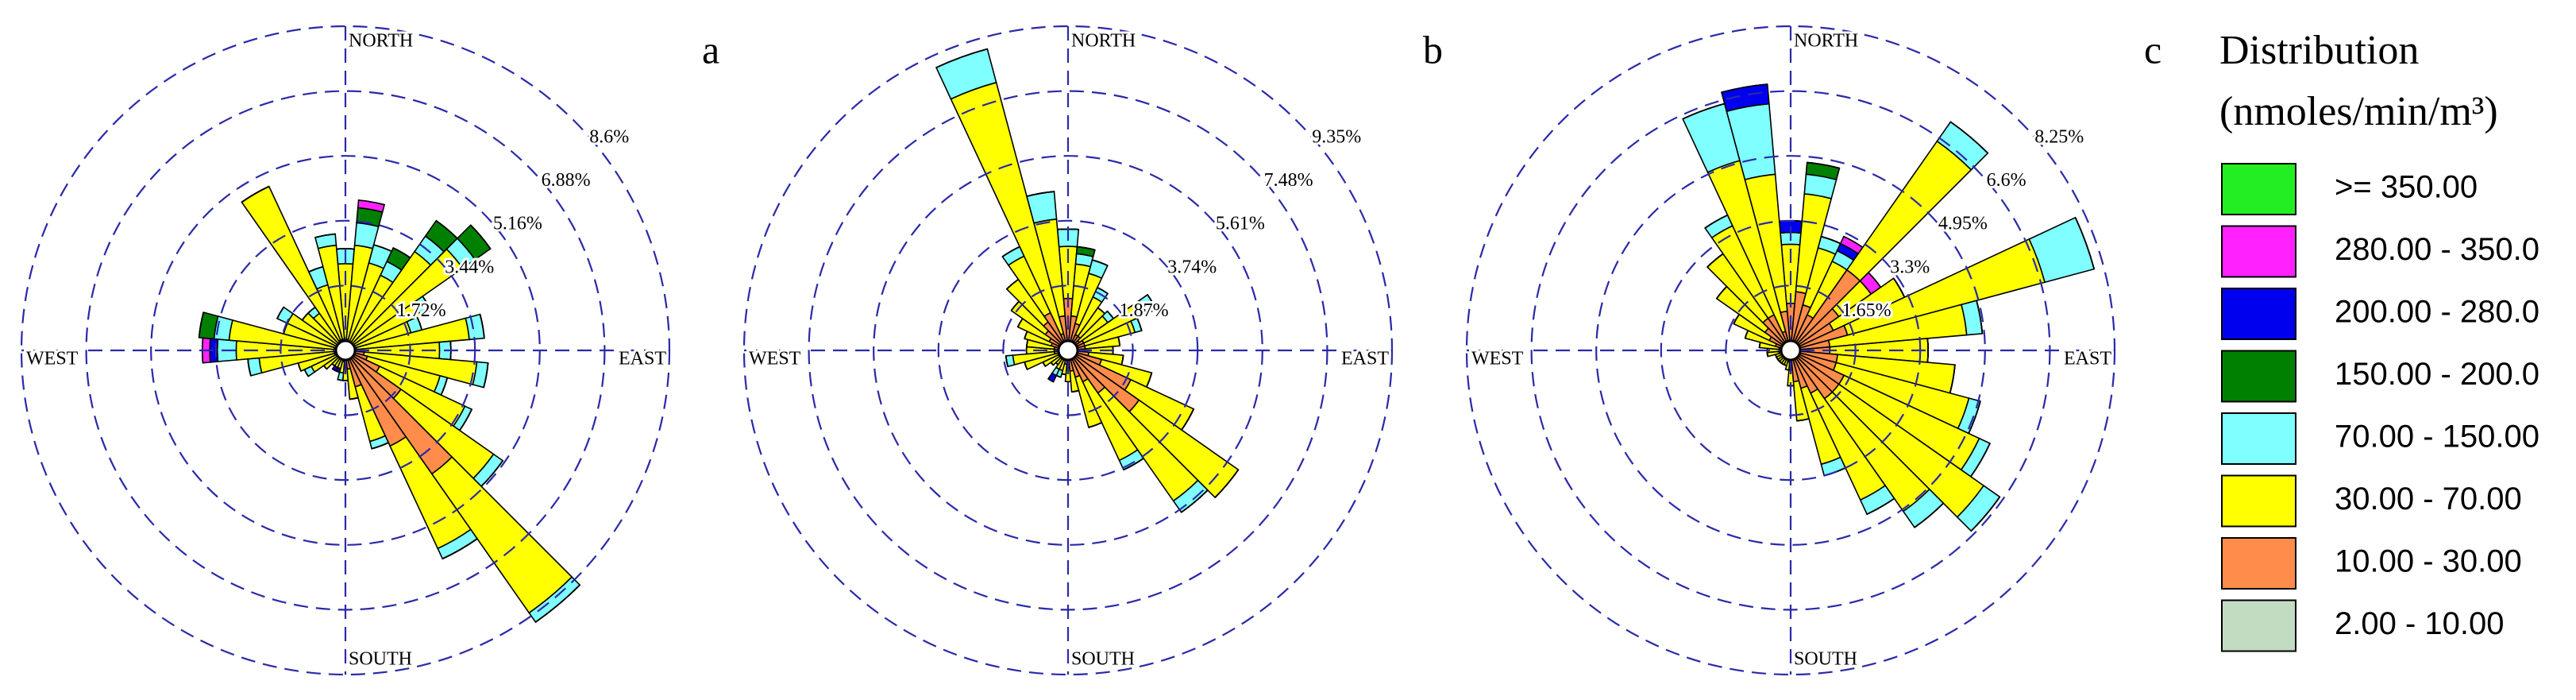 The height and width of the screenshot is (700, 2576). I want to click on ring-label: 8.6%, so click(609, 136).